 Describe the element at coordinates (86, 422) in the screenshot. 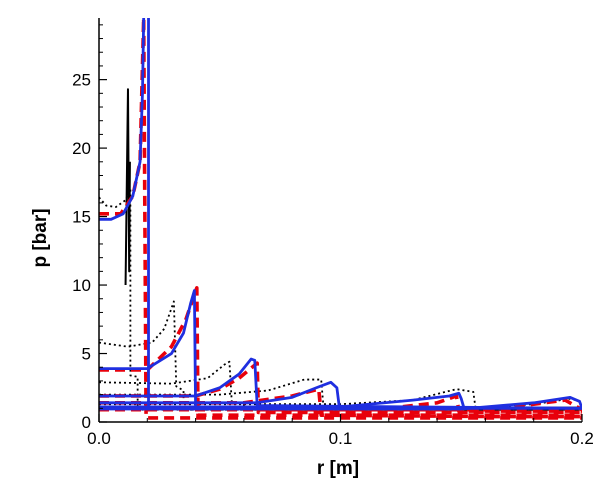

I see `y-tick-label-0: 0` at that location.